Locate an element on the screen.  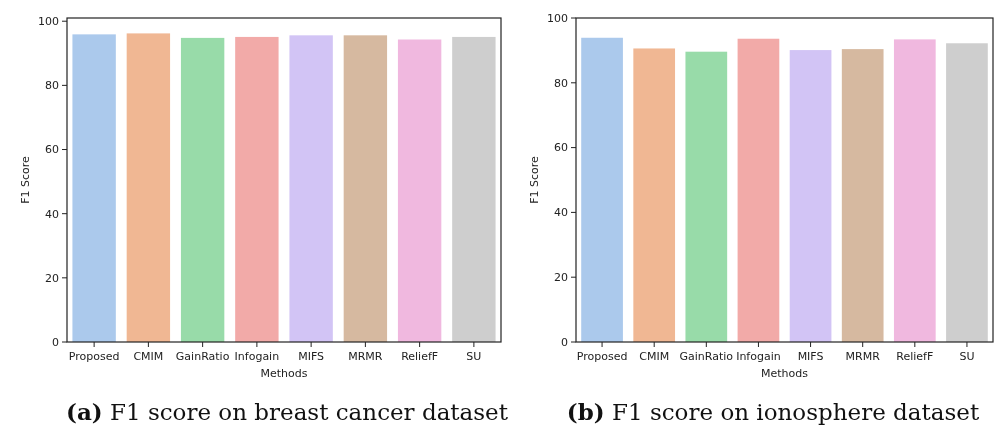
text: (b) F1 score on ionosphere dataset is located at coordinates (773, 411).